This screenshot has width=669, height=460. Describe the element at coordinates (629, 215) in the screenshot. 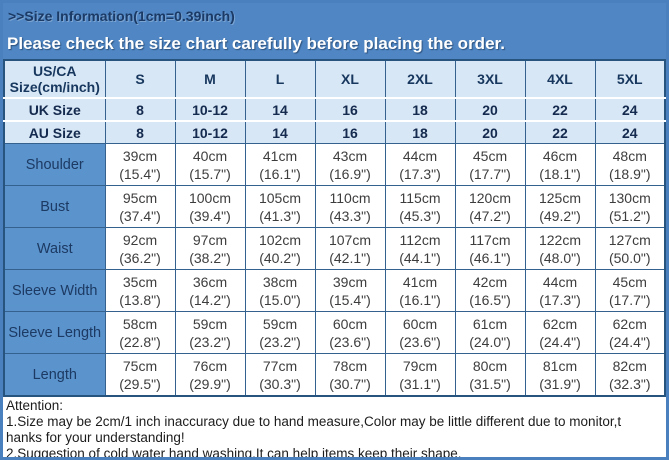

I see `value-inch: (51.2")` at that location.